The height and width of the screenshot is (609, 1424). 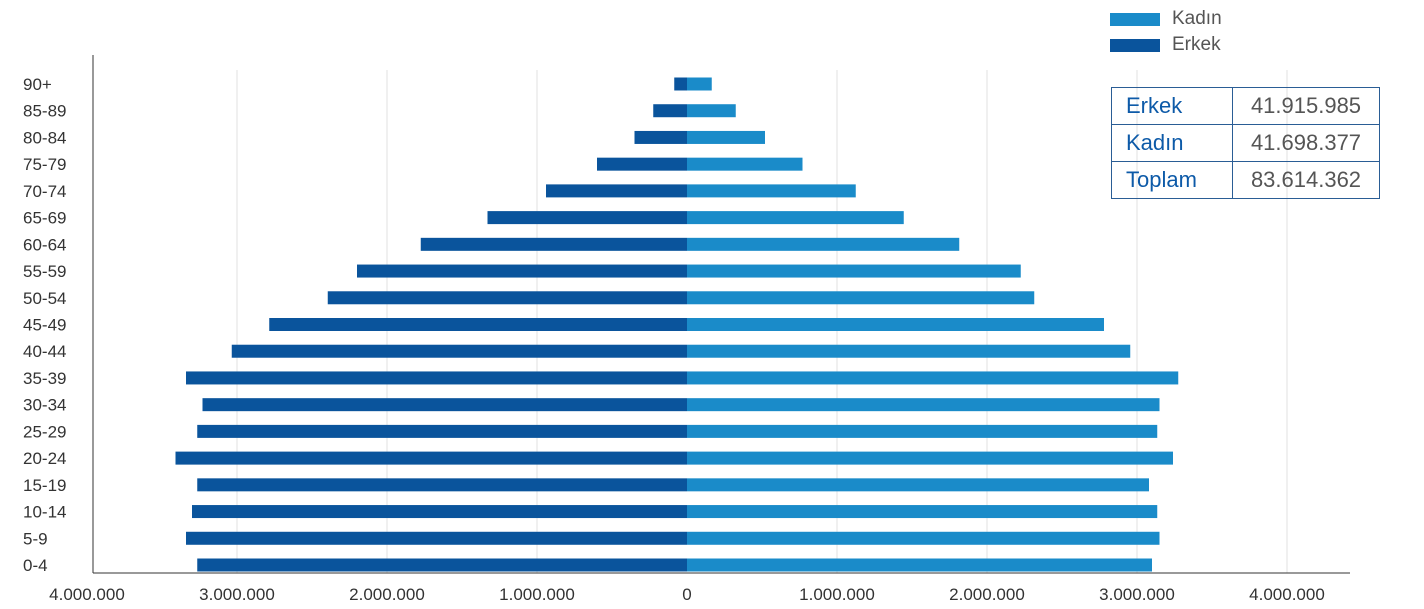 What do you see at coordinates (1172, 180) in the screenshot?
I see `summary-label: Toplam` at bounding box center [1172, 180].